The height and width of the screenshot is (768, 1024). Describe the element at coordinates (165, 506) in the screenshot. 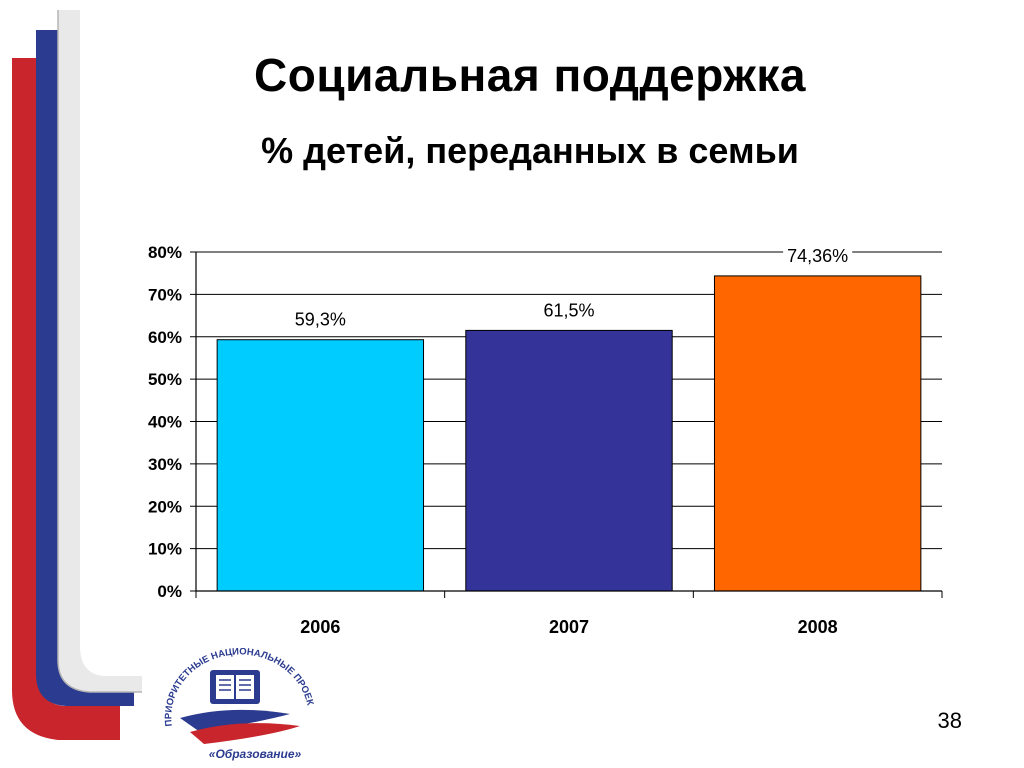

I see `y-tick-label: 20%` at that location.